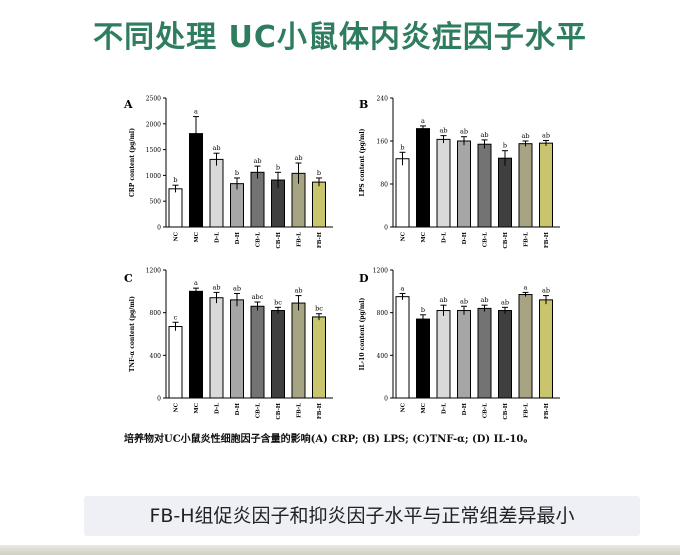  I want to click on bottom-edge-decoration, so click(340, 550).